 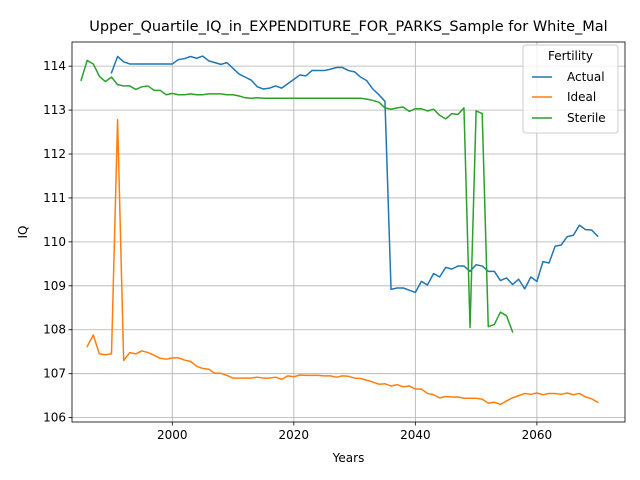 I want to click on x-tick-label: 2060, so click(x=537, y=435).